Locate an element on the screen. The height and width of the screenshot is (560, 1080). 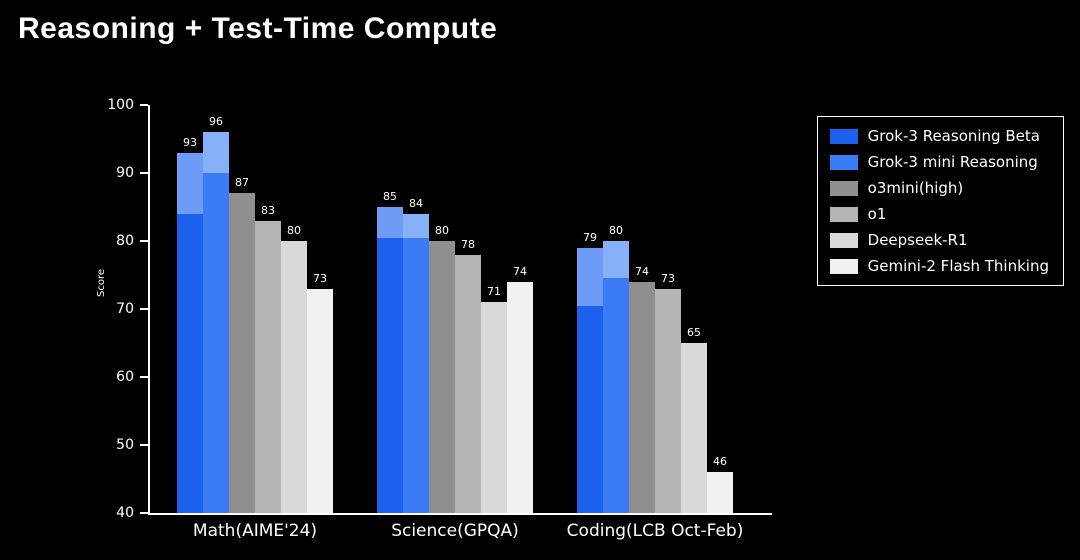
bar-value-label: 78 is located at coordinates (468, 244).